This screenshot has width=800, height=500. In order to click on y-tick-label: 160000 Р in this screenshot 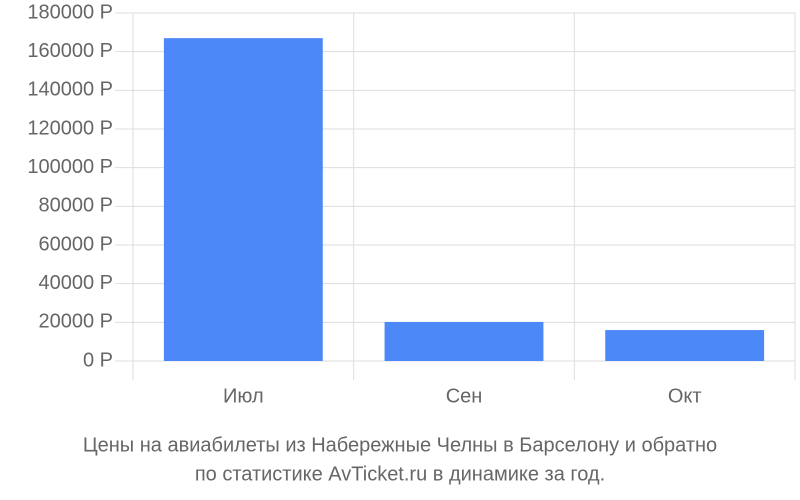, I will do `click(70, 51)`.